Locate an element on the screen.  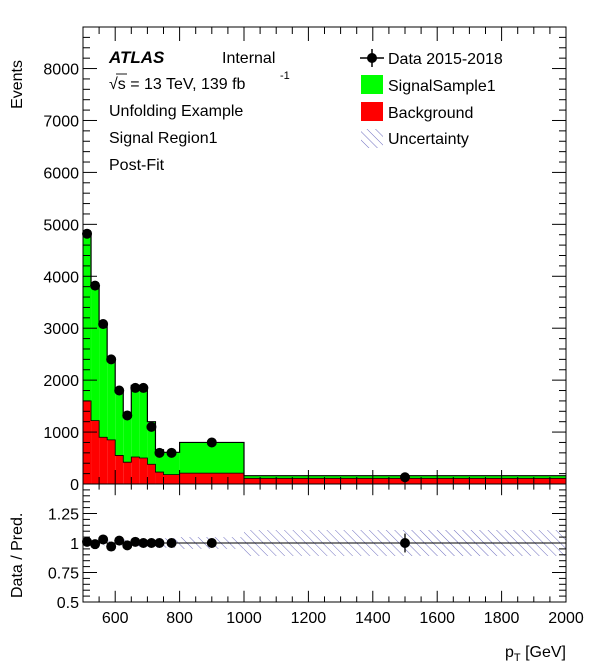
x-axis-label-unit: [GeV] is located at coordinates (543, 652).